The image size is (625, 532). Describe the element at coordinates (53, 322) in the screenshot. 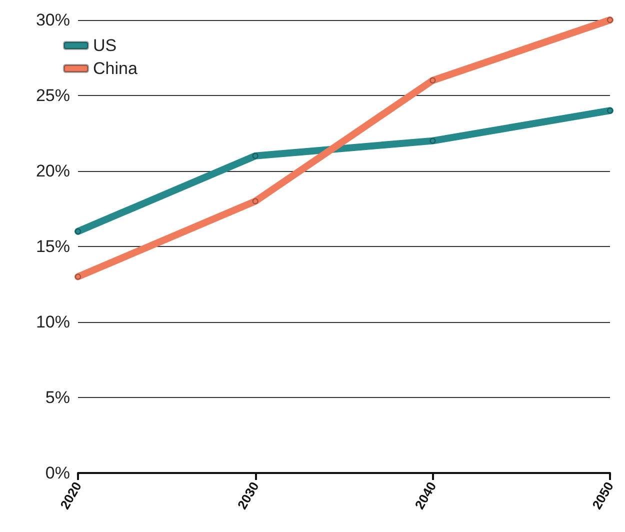

I see `y-tick-label: 10%` at that location.